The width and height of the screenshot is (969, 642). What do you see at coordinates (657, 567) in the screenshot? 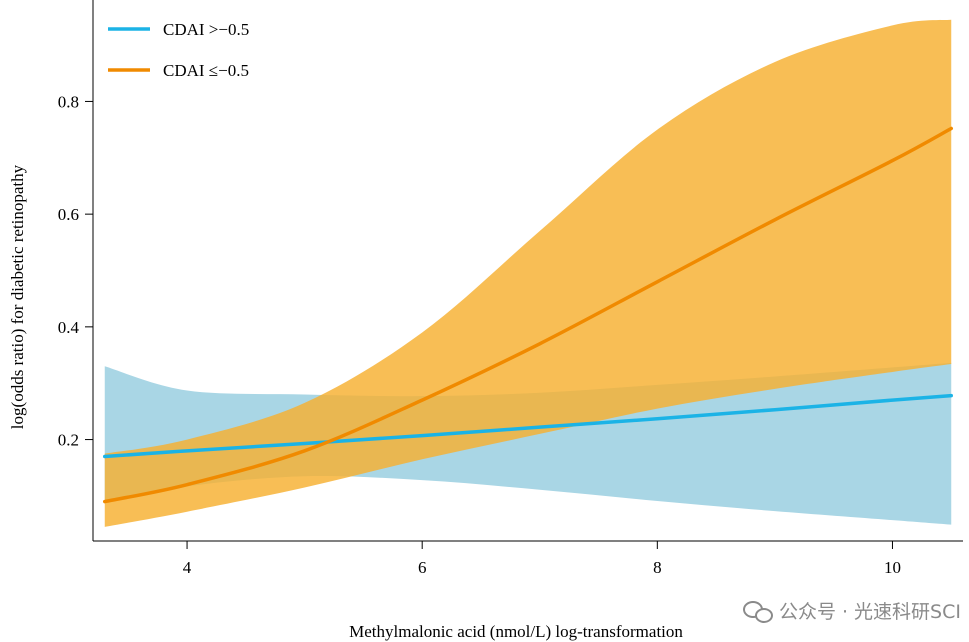
I see `x-tick-label: 8` at bounding box center [657, 567].